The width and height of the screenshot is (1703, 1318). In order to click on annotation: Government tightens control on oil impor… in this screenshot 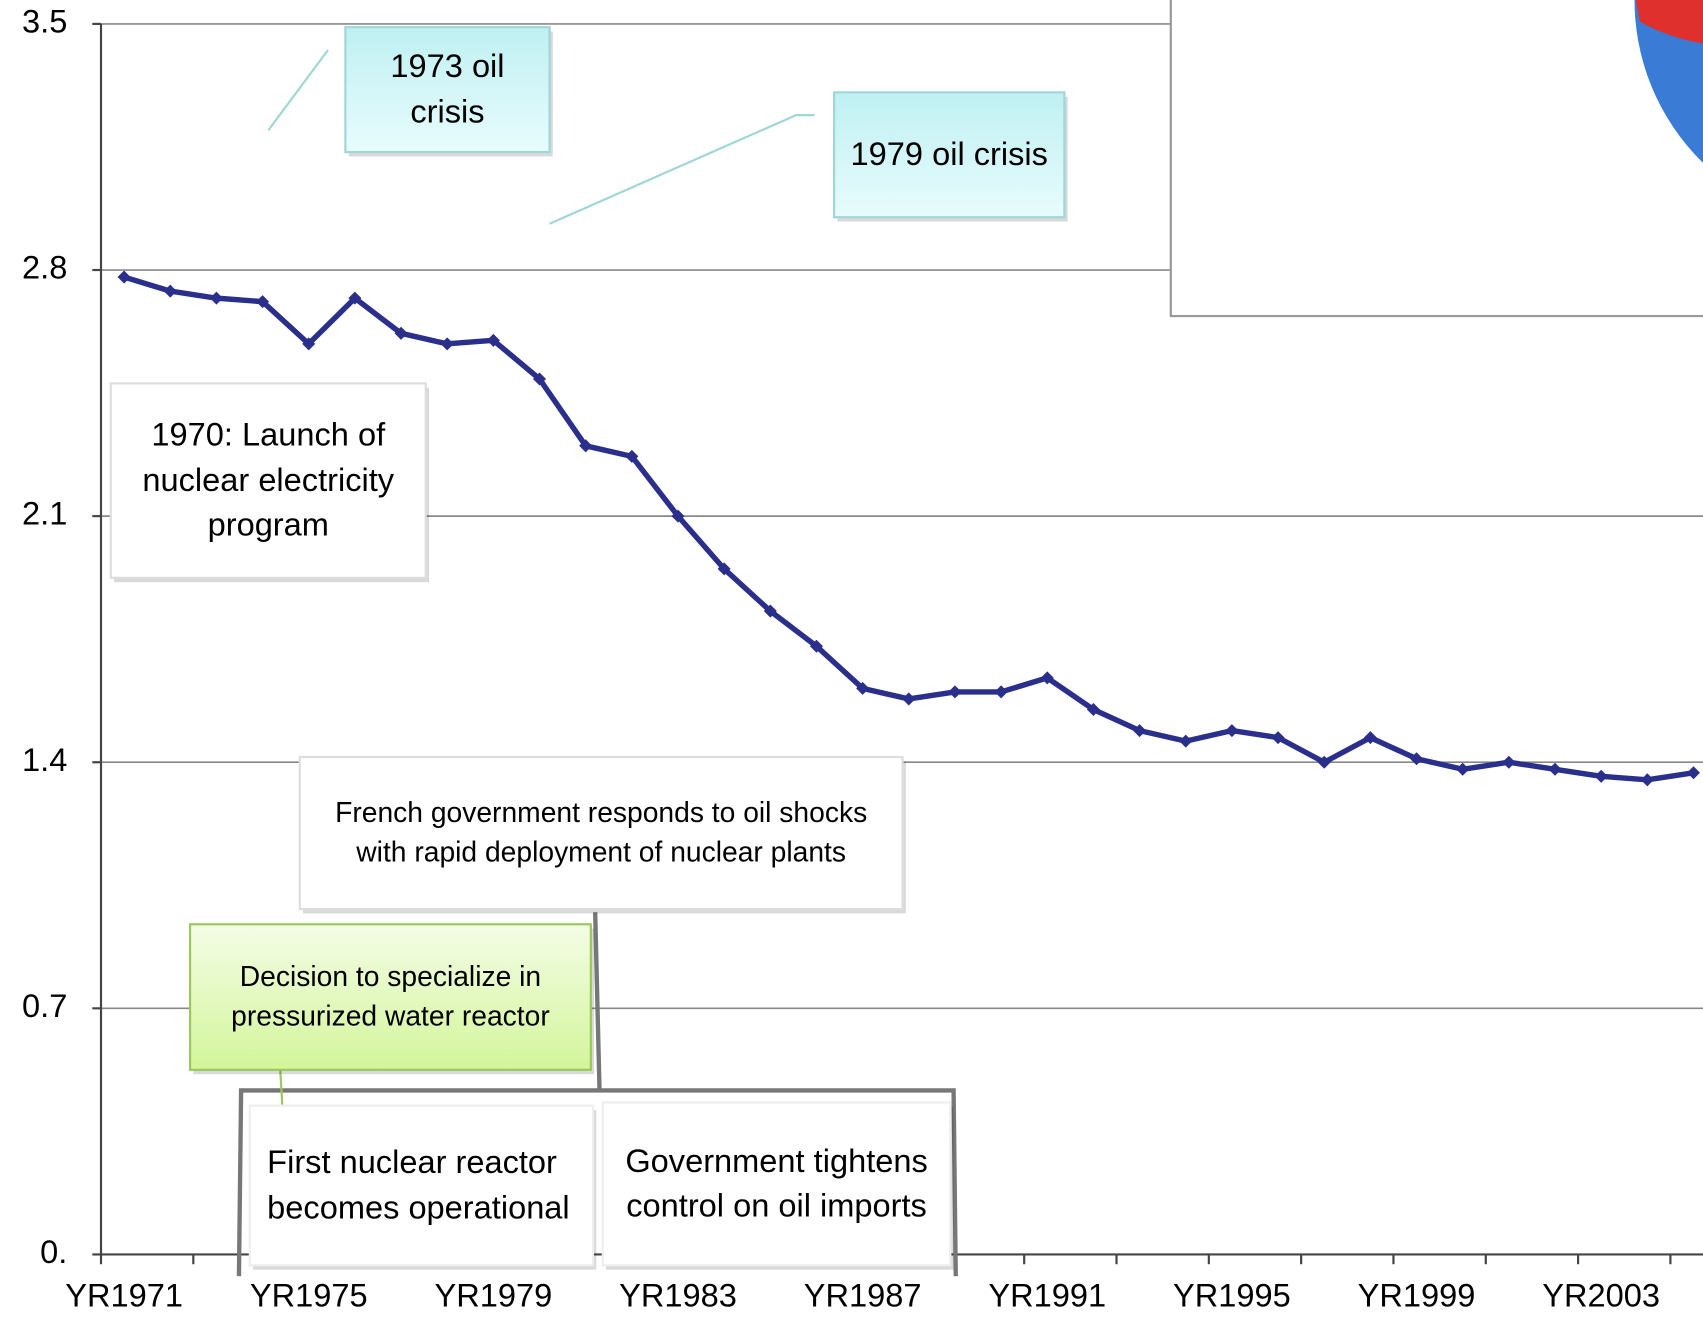, I will do `click(776, 1184)`.